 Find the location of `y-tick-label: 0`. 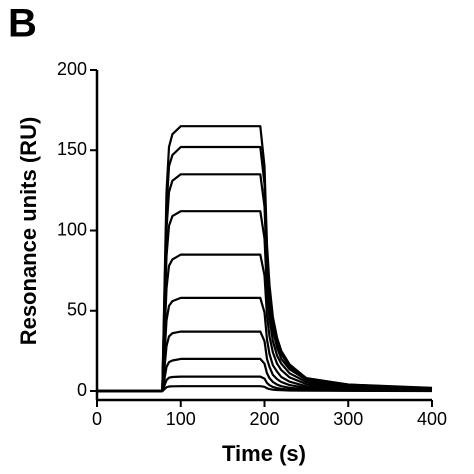

y-tick-label: 0 is located at coordinates (82, 390).